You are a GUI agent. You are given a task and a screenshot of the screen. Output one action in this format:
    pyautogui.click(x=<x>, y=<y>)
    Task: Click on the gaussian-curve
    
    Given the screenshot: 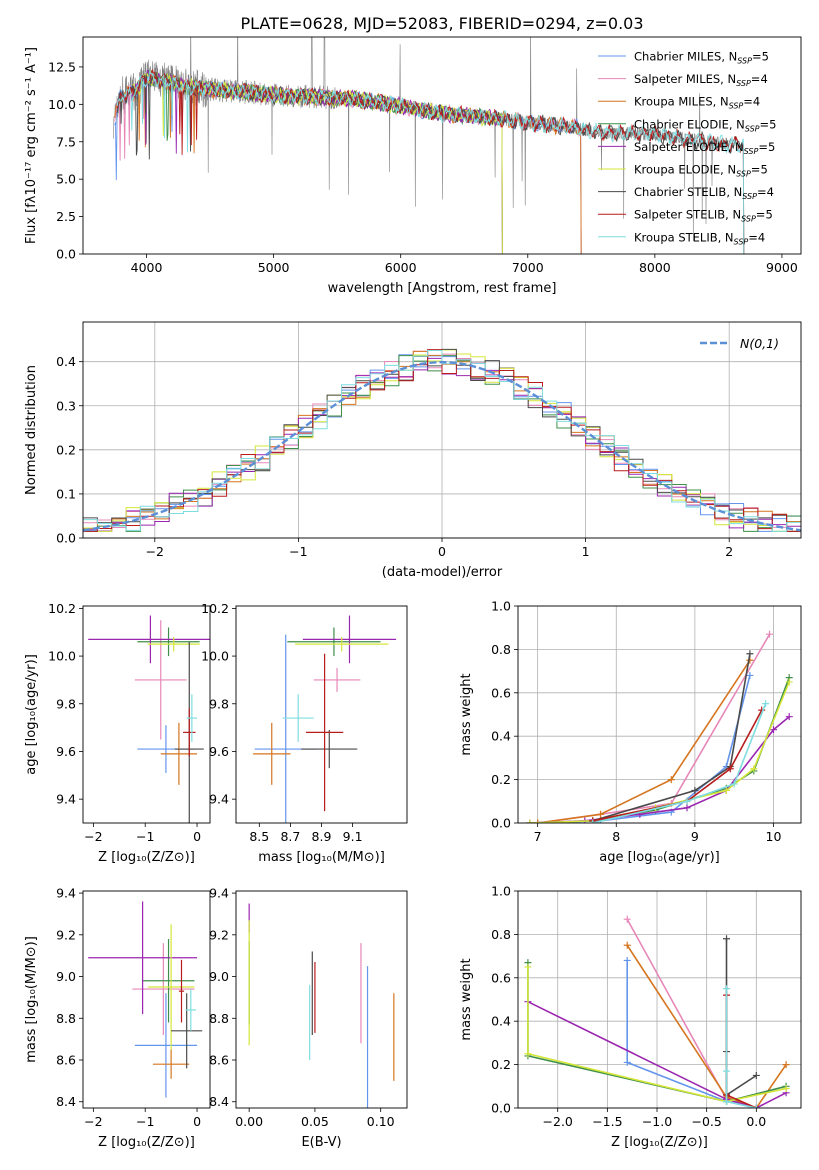 What is the action you would take?
    pyautogui.click(x=442, y=446)
    